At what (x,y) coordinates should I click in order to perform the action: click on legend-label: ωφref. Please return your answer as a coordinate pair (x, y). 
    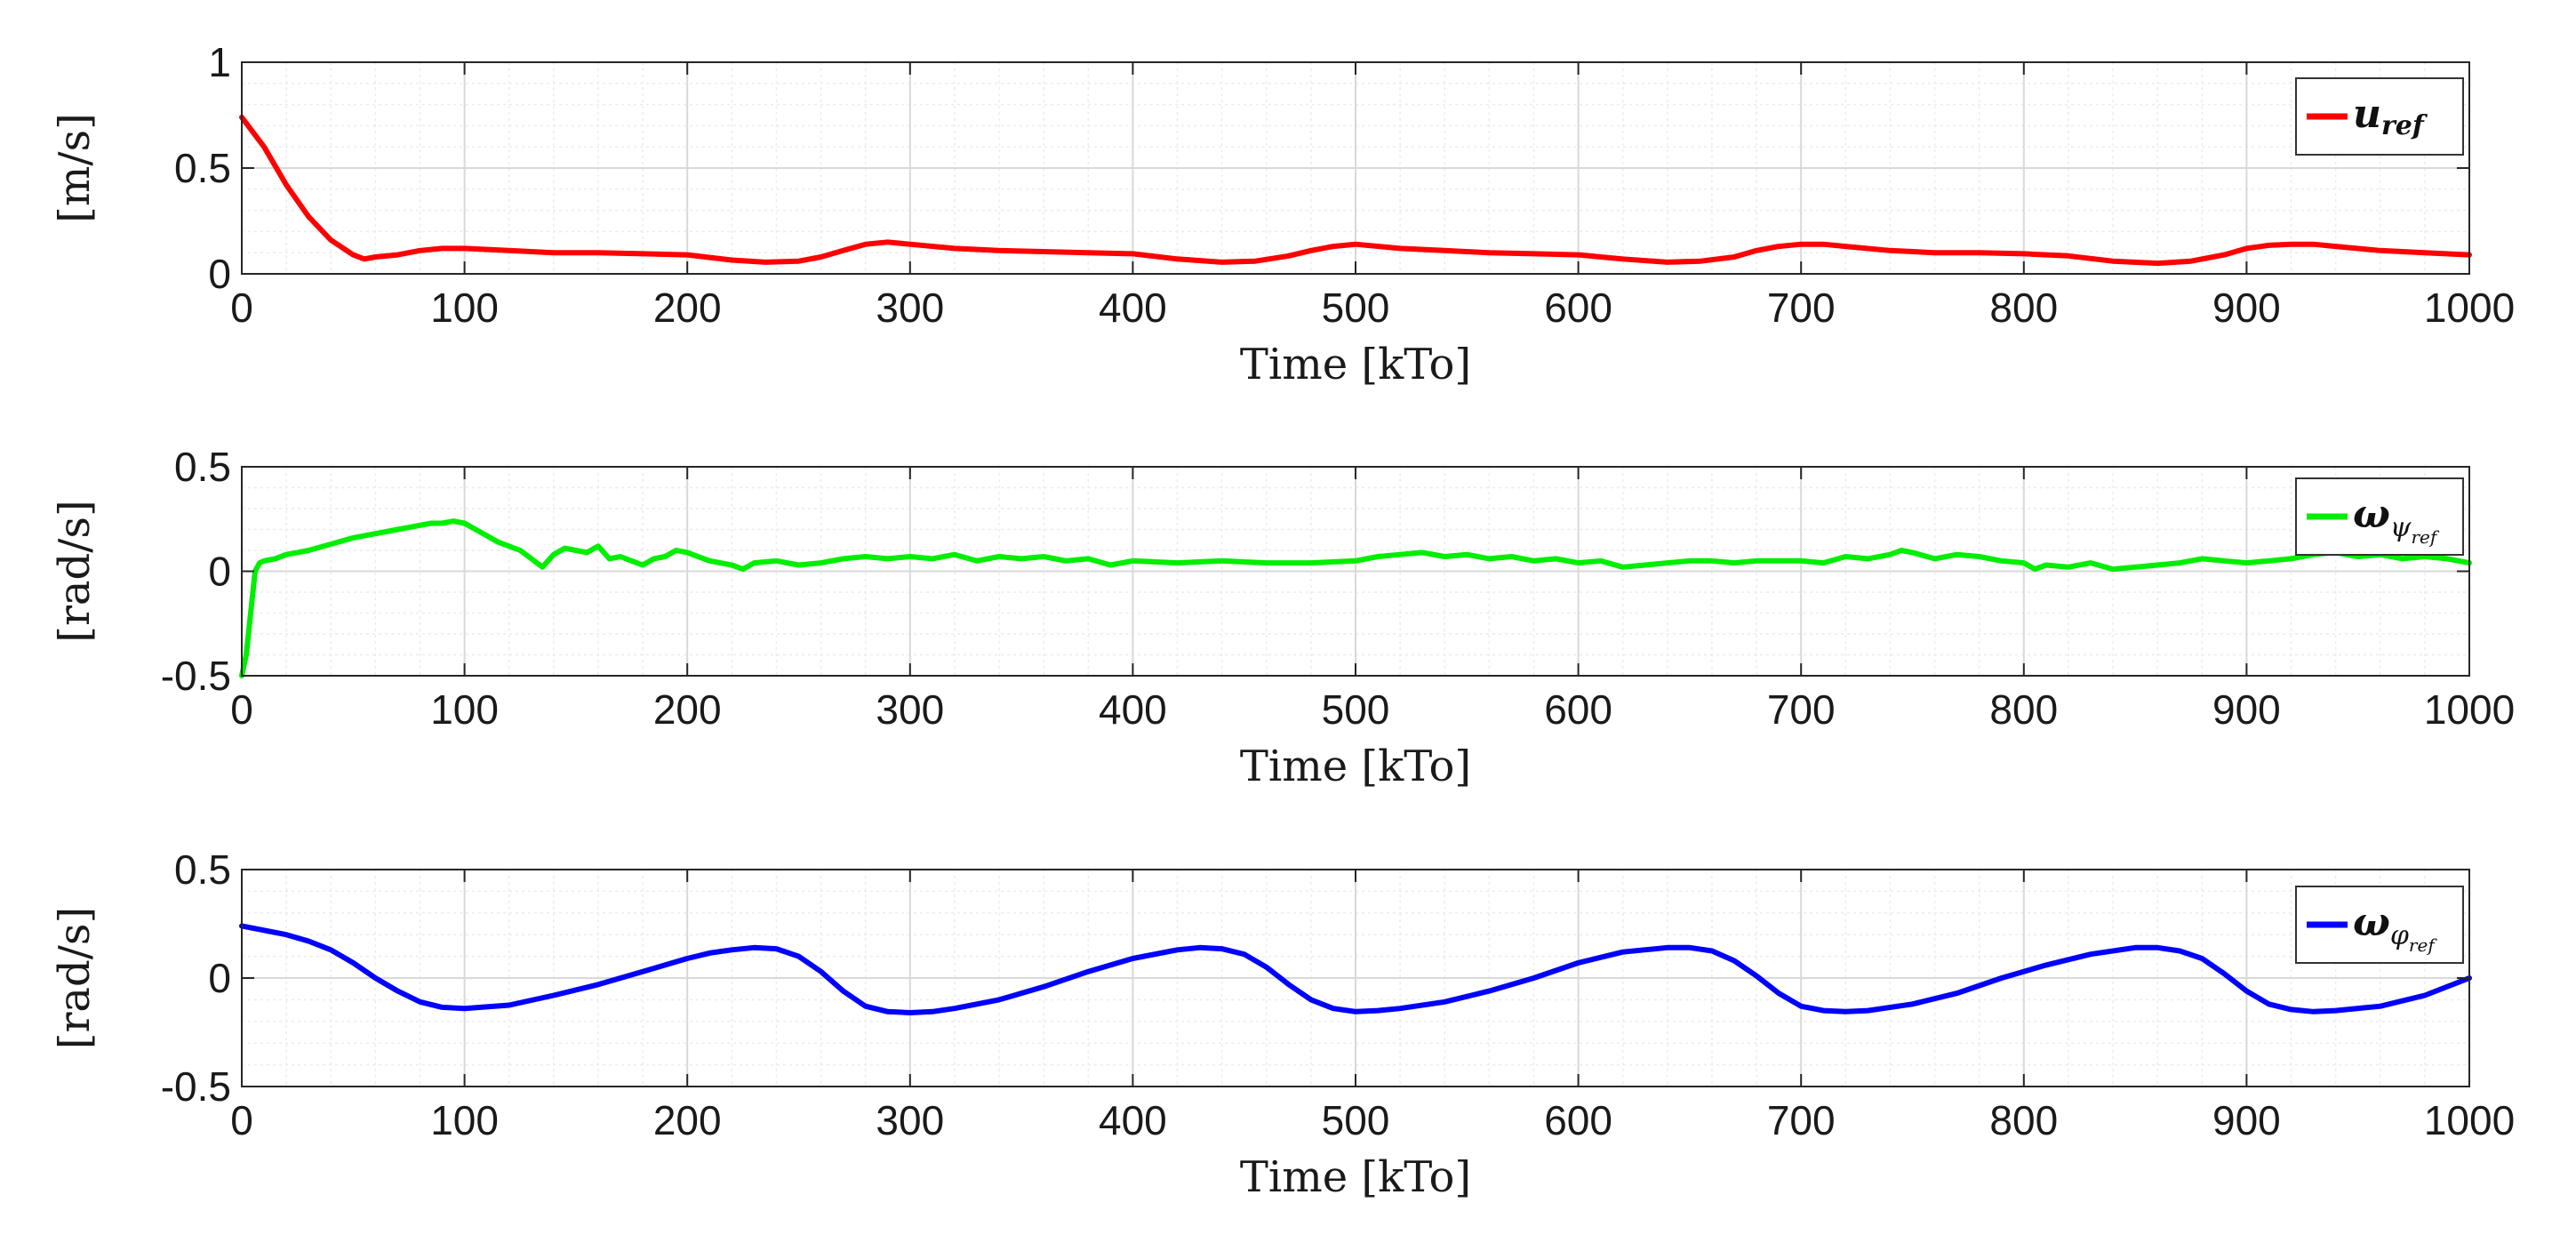
    Looking at the image, I should click on (2395, 928).